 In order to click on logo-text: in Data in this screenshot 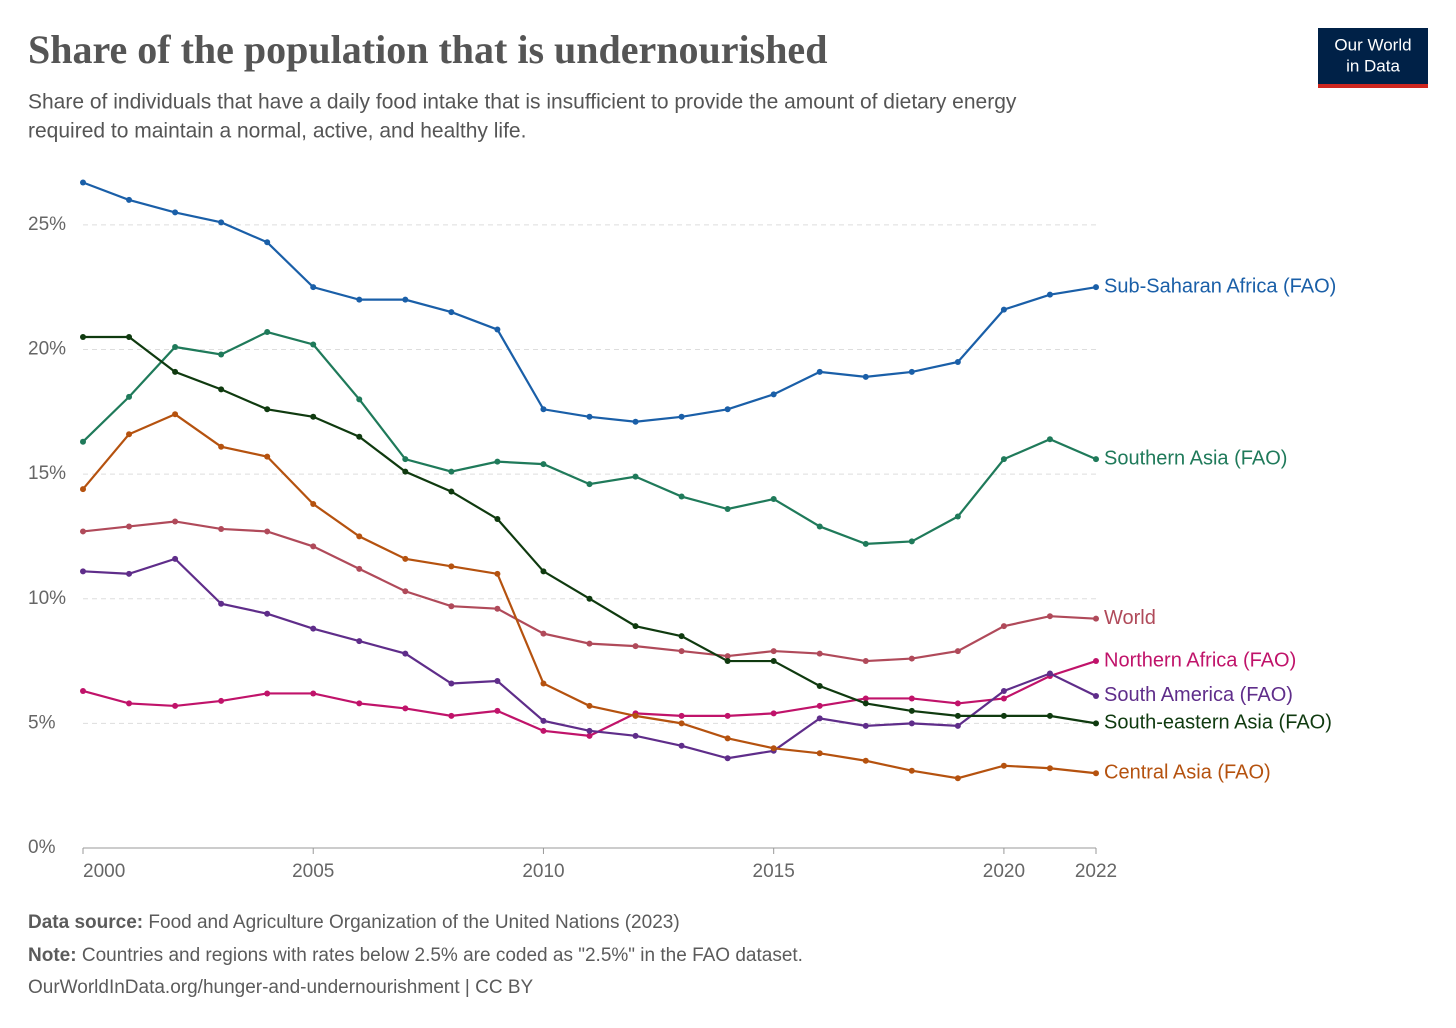, I will do `click(1373, 65)`.